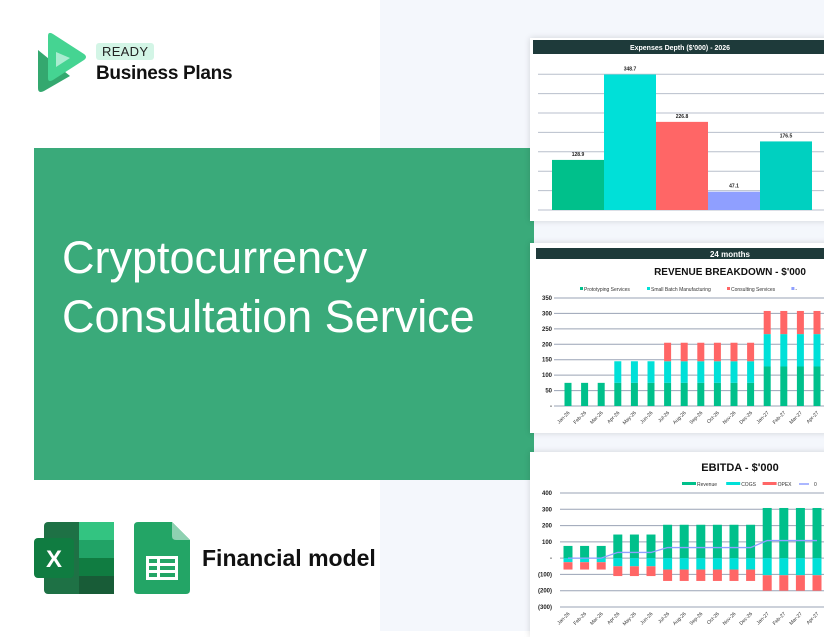 The width and height of the screenshot is (824, 637). What do you see at coordinates (730, 254) in the screenshot?
I see `chart-header: 24 months` at bounding box center [730, 254].